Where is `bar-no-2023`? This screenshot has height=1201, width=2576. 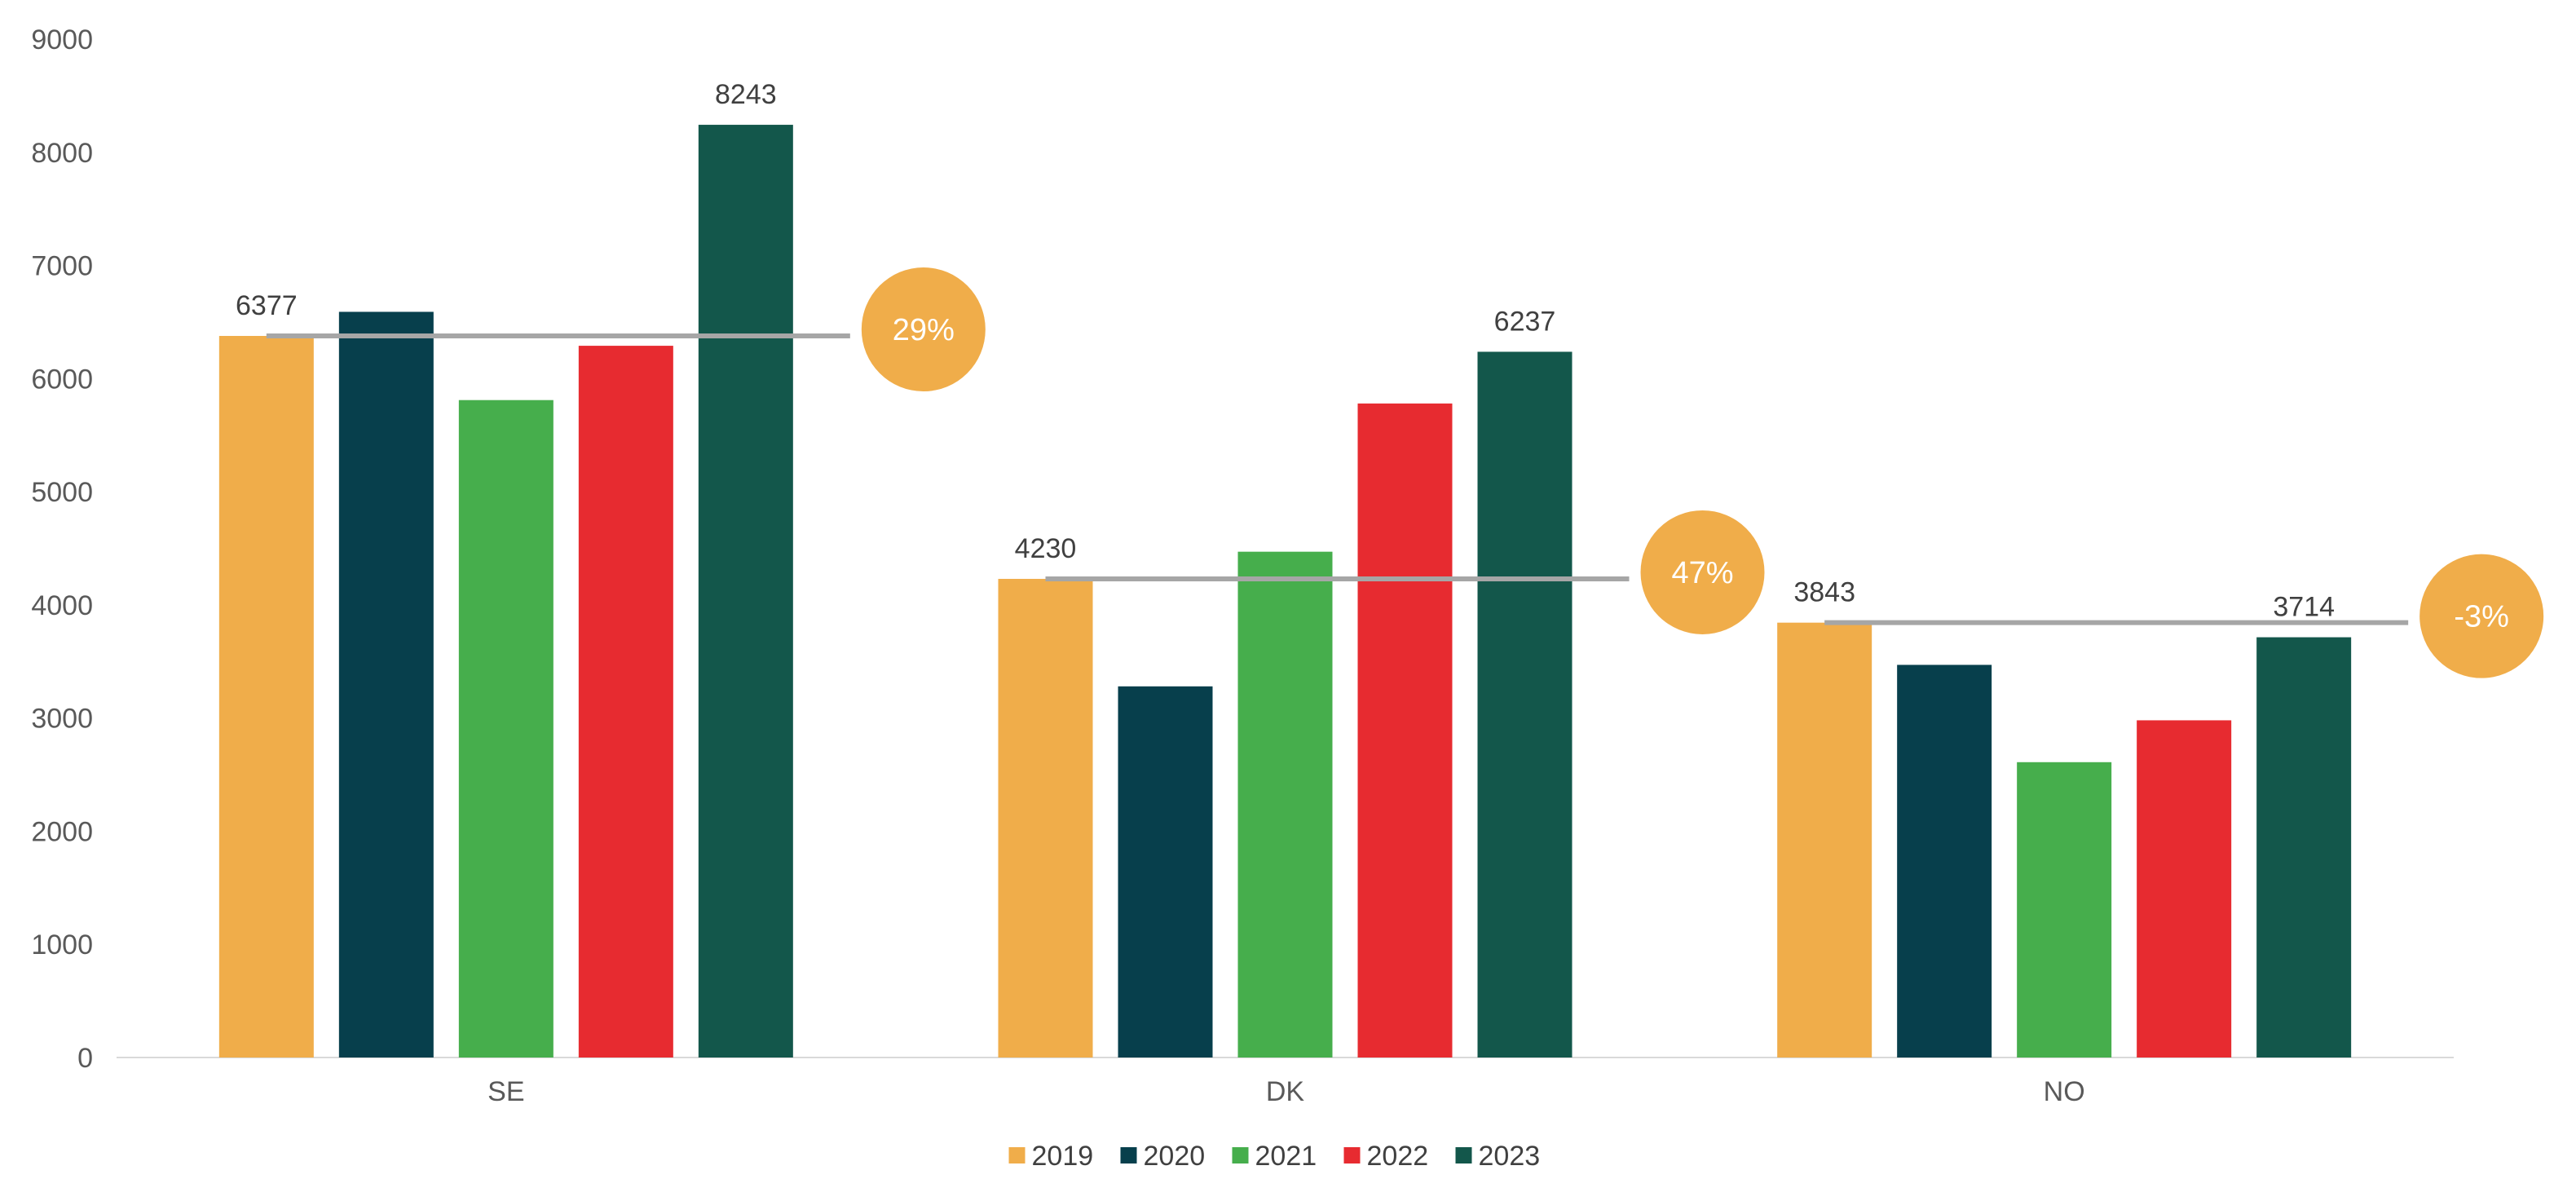 bar-no-2023 is located at coordinates (2304, 847).